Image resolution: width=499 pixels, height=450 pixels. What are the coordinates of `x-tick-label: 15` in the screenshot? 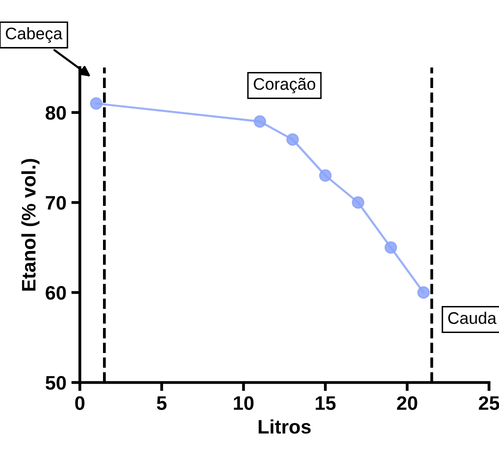 It's located at (326, 403).